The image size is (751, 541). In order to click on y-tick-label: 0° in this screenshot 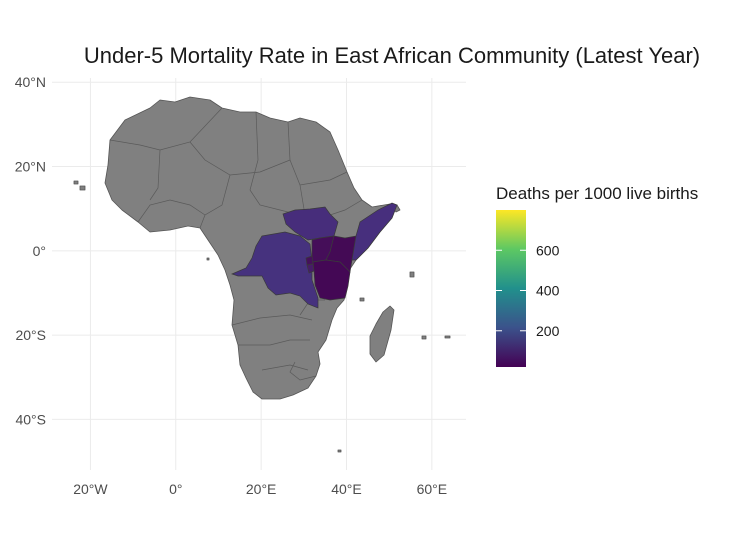, I will do `click(39, 251)`.